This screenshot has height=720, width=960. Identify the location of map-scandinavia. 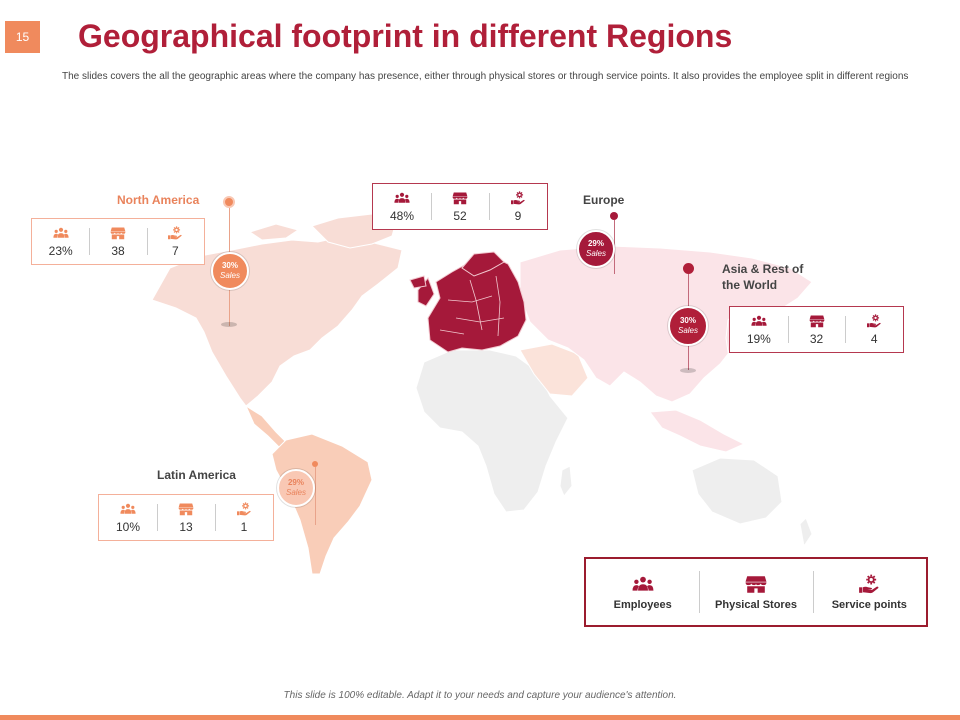
(483, 264).